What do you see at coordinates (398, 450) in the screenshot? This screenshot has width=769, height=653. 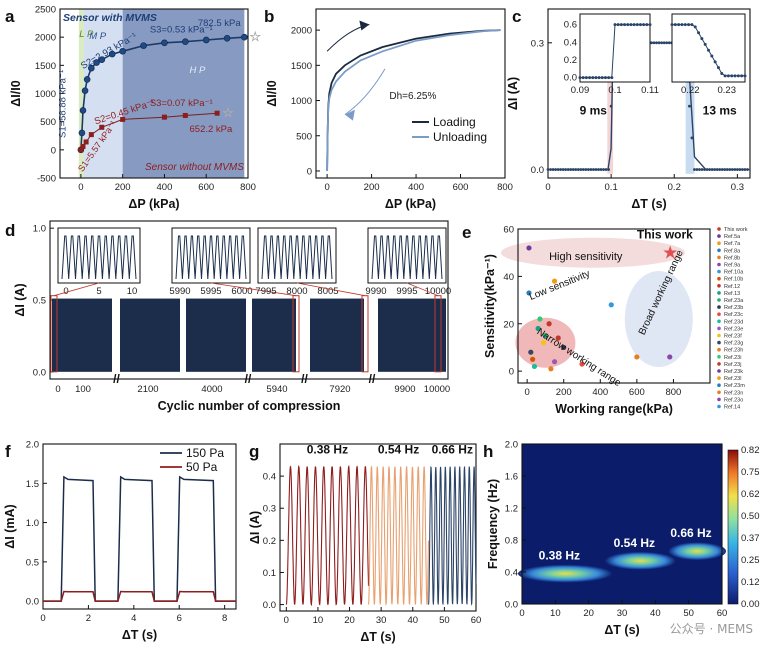 I see `frequency-label: 0.54 Hz` at bounding box center [398, 450].